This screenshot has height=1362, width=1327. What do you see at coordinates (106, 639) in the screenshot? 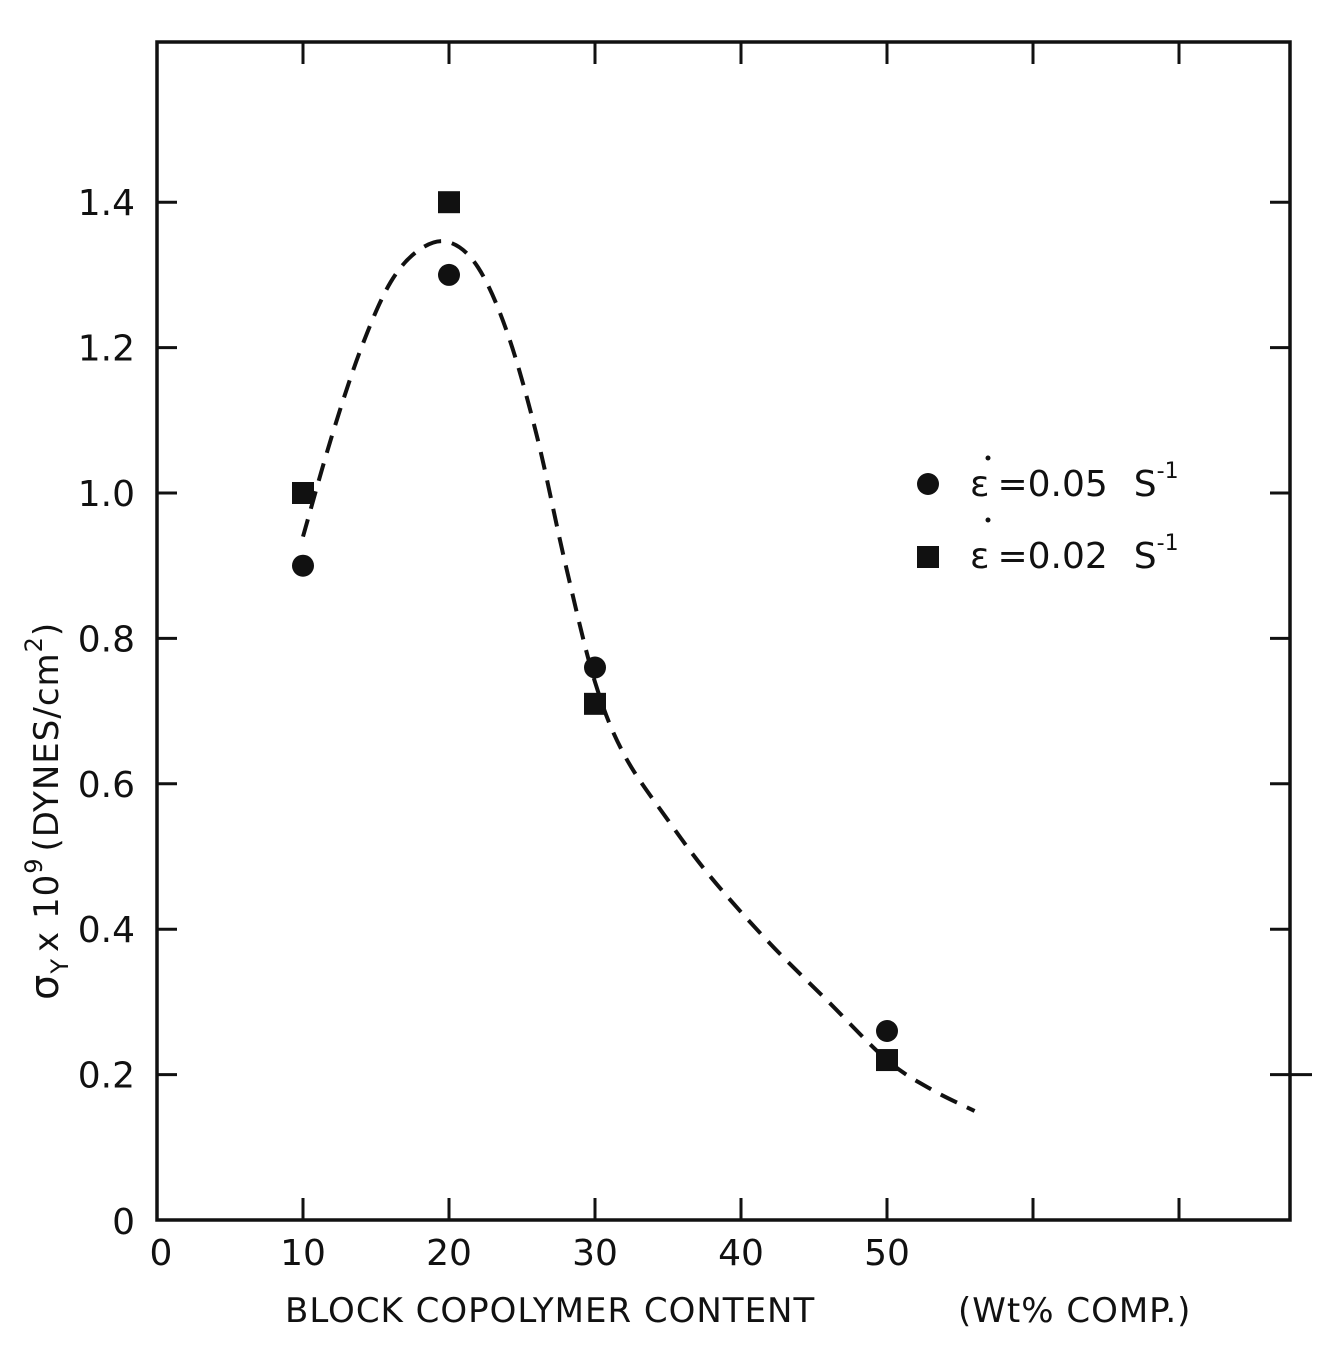
I see `y-tick-label: 0.8` at bounding box center [106, 639].